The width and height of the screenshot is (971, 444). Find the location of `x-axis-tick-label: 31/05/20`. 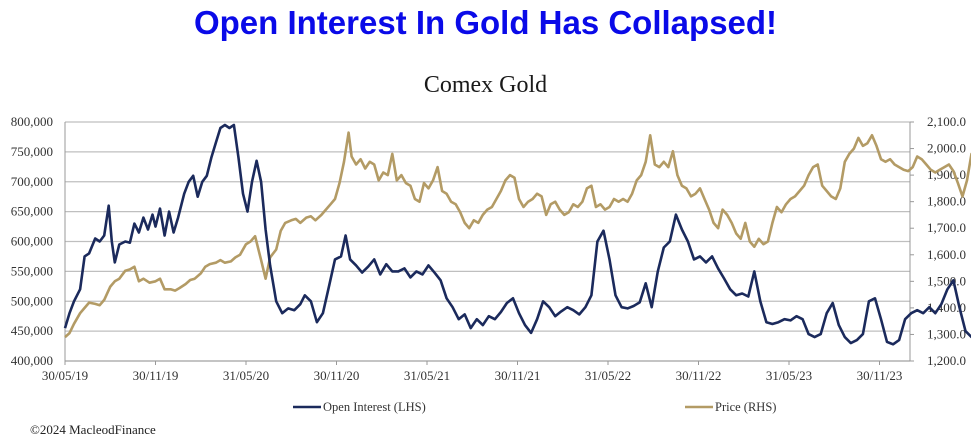

x-axis-tick-label: 31/05/20 is located at coordinates (246, 375).